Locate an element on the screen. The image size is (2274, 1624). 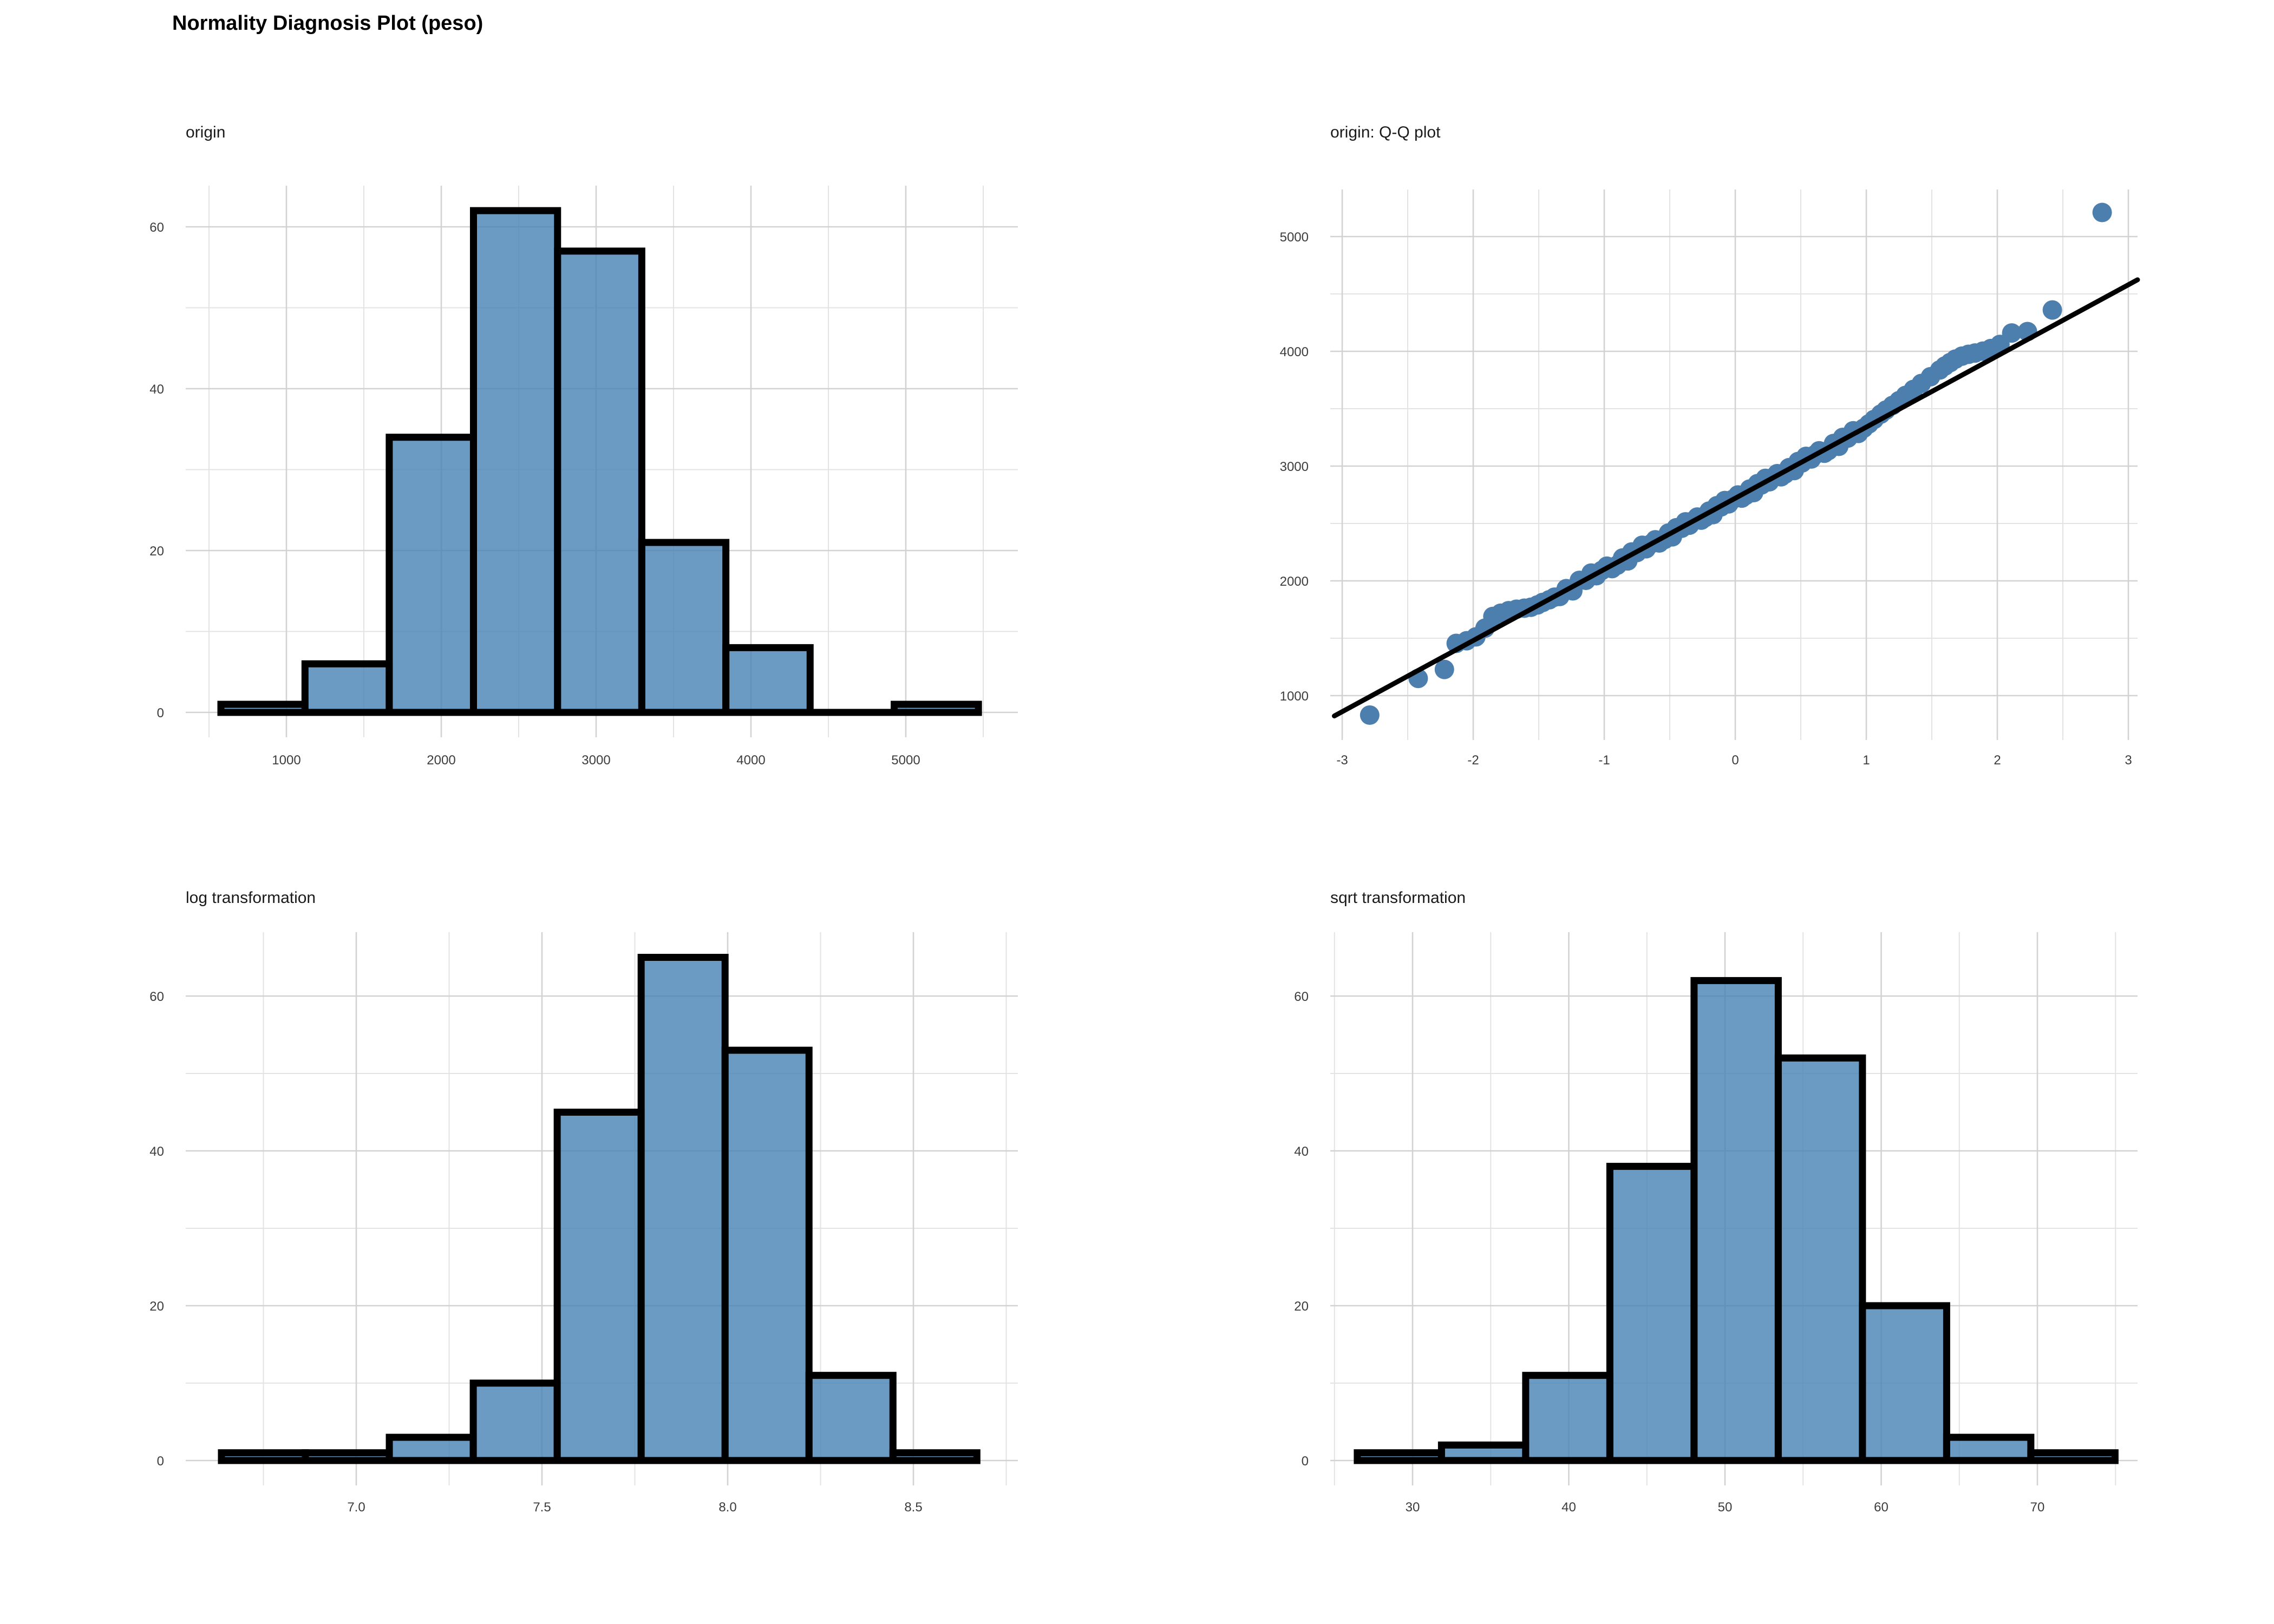
x-tick-label: 3 is located at coordinates (2128, 760).